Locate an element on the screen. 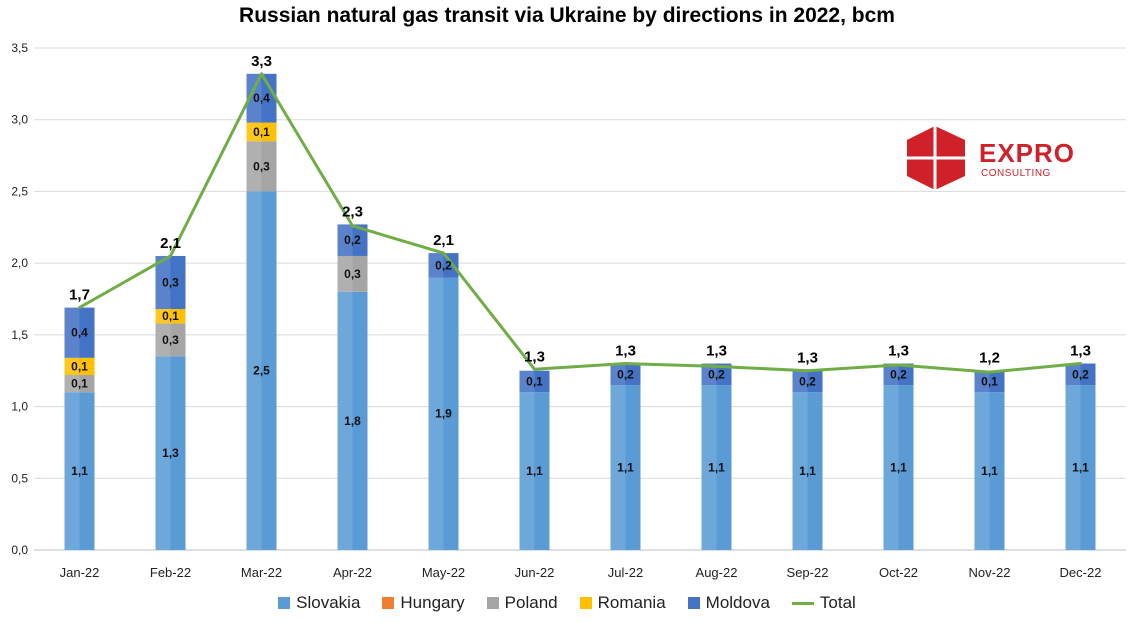  expro-logo: EXPRO CONSULTING is located at coordinates (1005, 157).